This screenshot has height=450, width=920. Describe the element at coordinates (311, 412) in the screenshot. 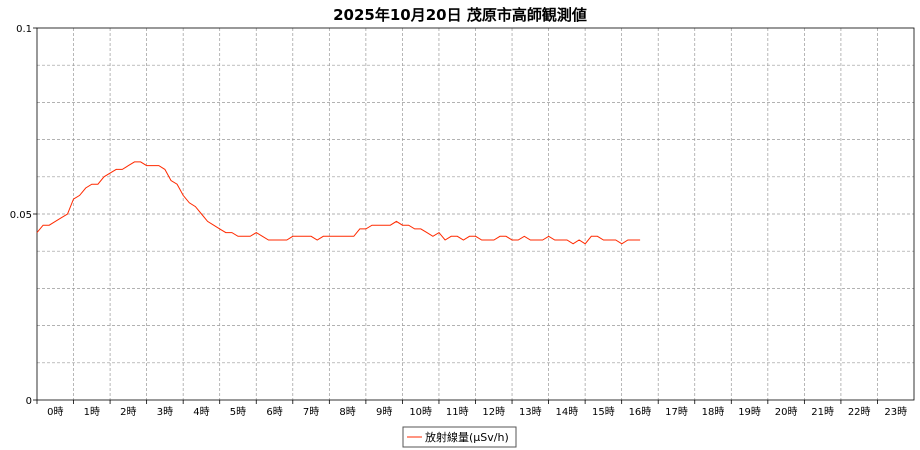

I see `x-tick-label: 7時` at that location.